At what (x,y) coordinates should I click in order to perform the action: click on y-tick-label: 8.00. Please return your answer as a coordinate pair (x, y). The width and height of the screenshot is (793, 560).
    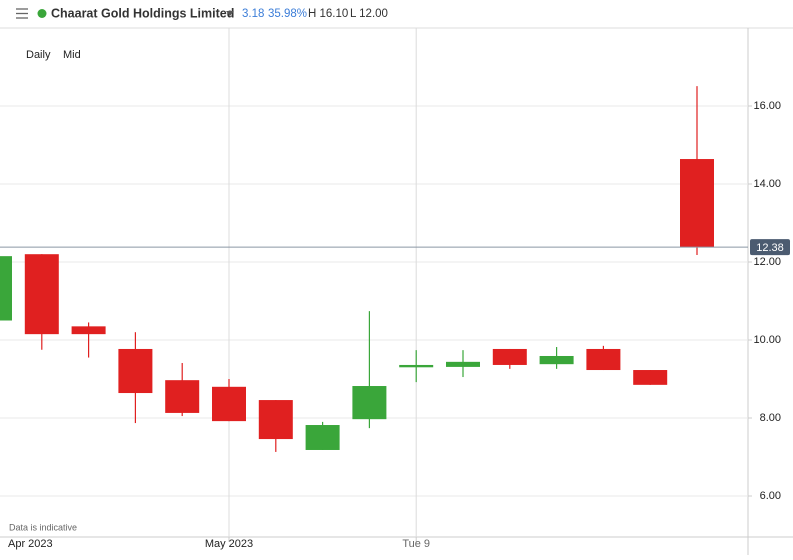
    Looking at the image, I should click on (770, 418).